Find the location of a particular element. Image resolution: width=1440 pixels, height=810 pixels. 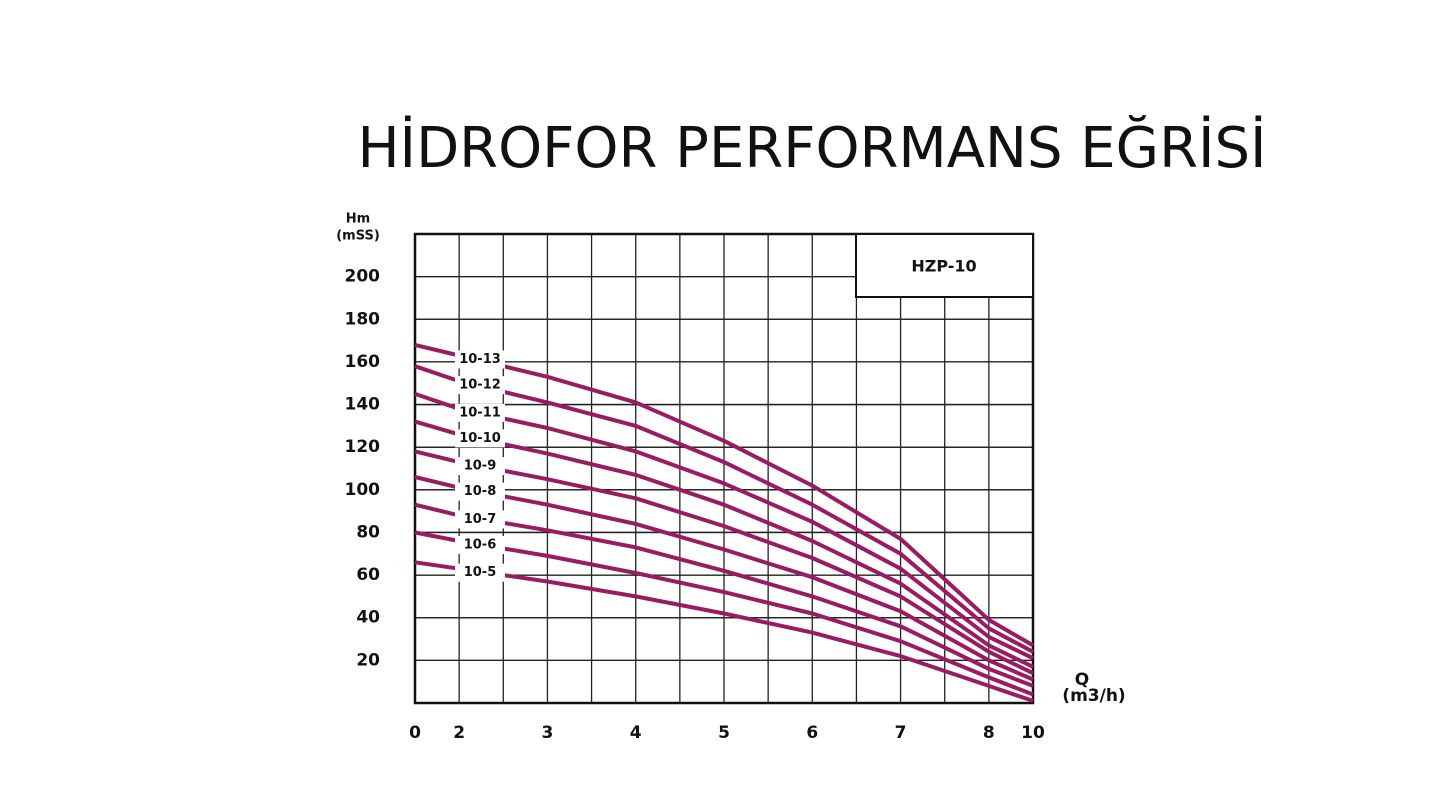

x-tick-label: 7 is located at coordinates (901, 733).